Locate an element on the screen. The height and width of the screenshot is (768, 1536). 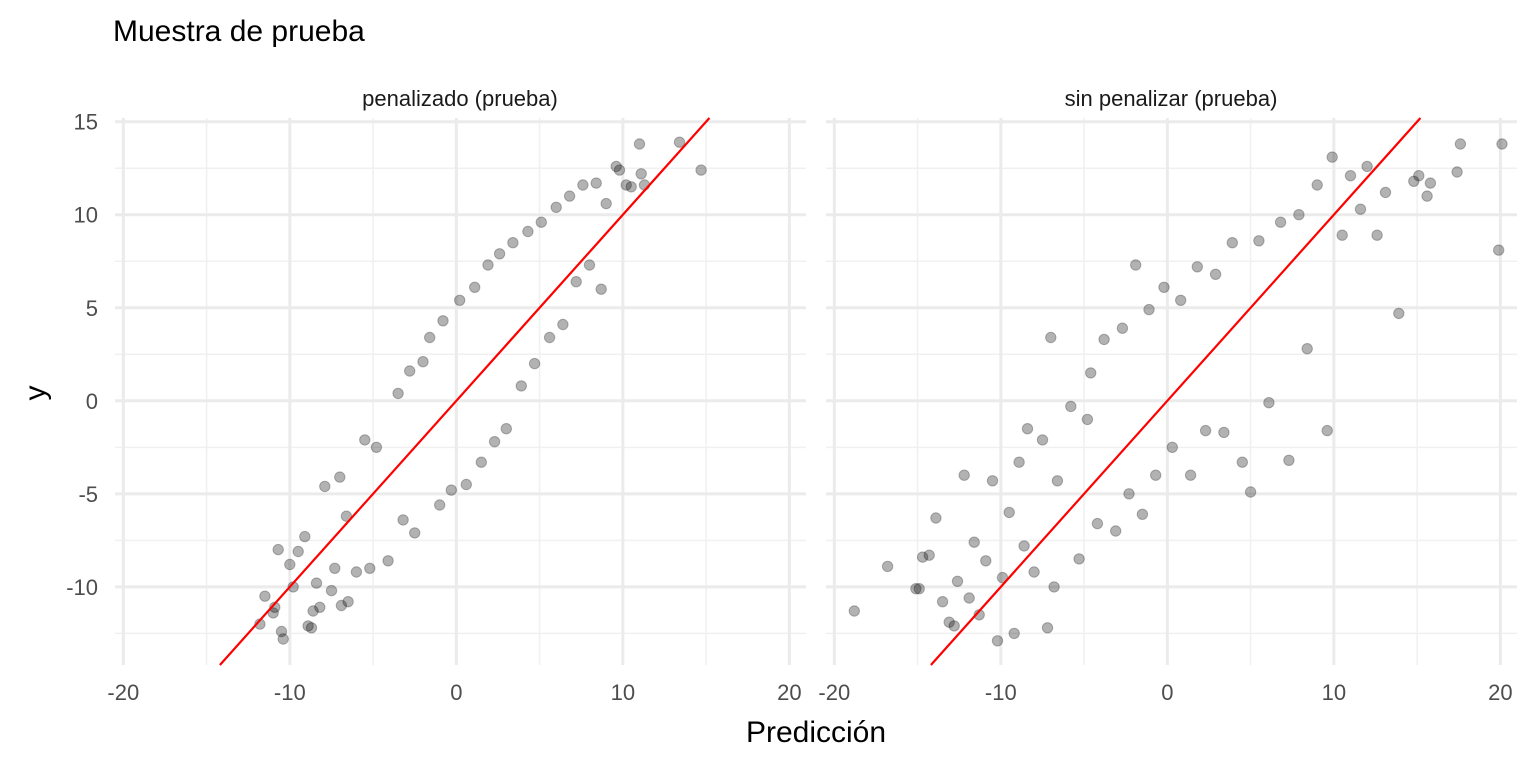
x-axis-title: Predicción is located at coordinates (816, 732).